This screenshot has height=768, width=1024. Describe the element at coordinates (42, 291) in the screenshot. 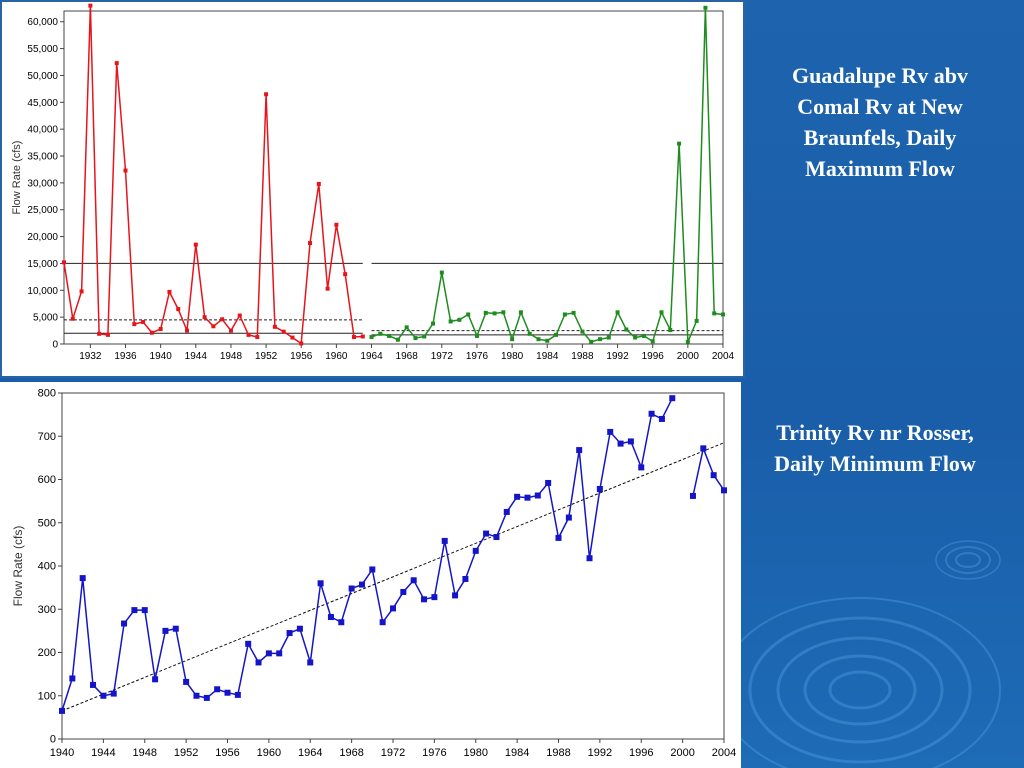

I see `y-tick-label: 10,000` at that location.